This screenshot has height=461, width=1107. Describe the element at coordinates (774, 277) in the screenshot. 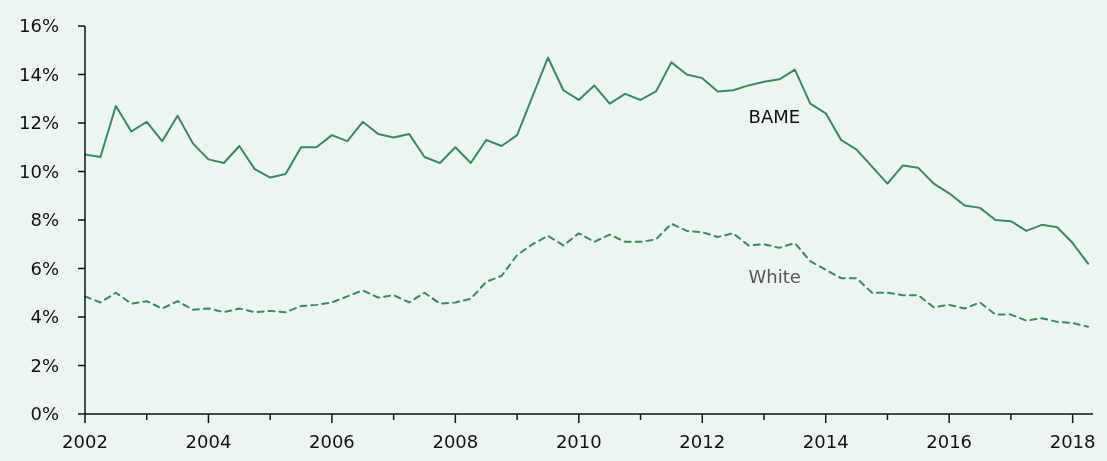

I see `series-label: White` at that location.